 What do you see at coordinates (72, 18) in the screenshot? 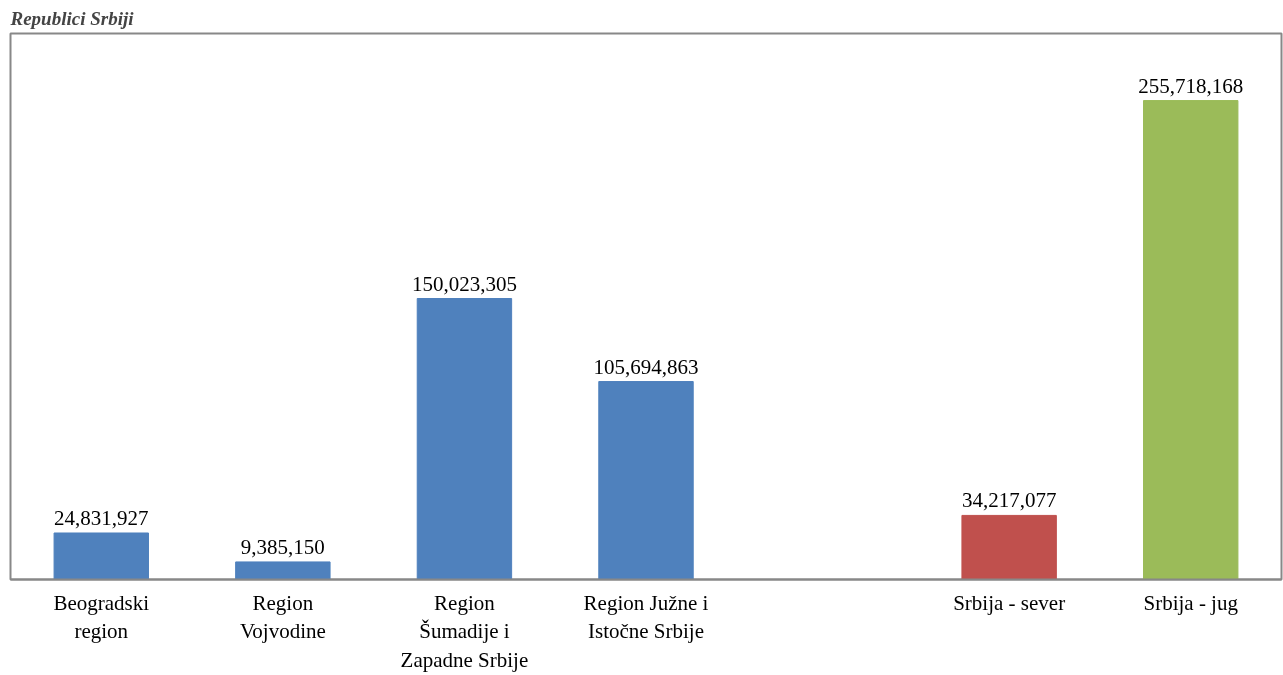
I see `chart-title: Republici Srbiji` at bounding box center [72, 18].